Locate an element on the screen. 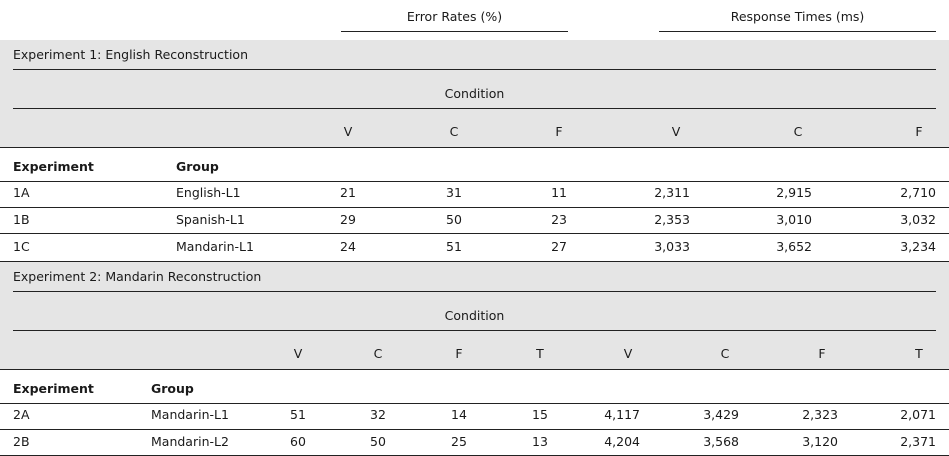 This screenshot has height=456, width=949. value-cell: 2,710 is located at coordinates (918, 192).